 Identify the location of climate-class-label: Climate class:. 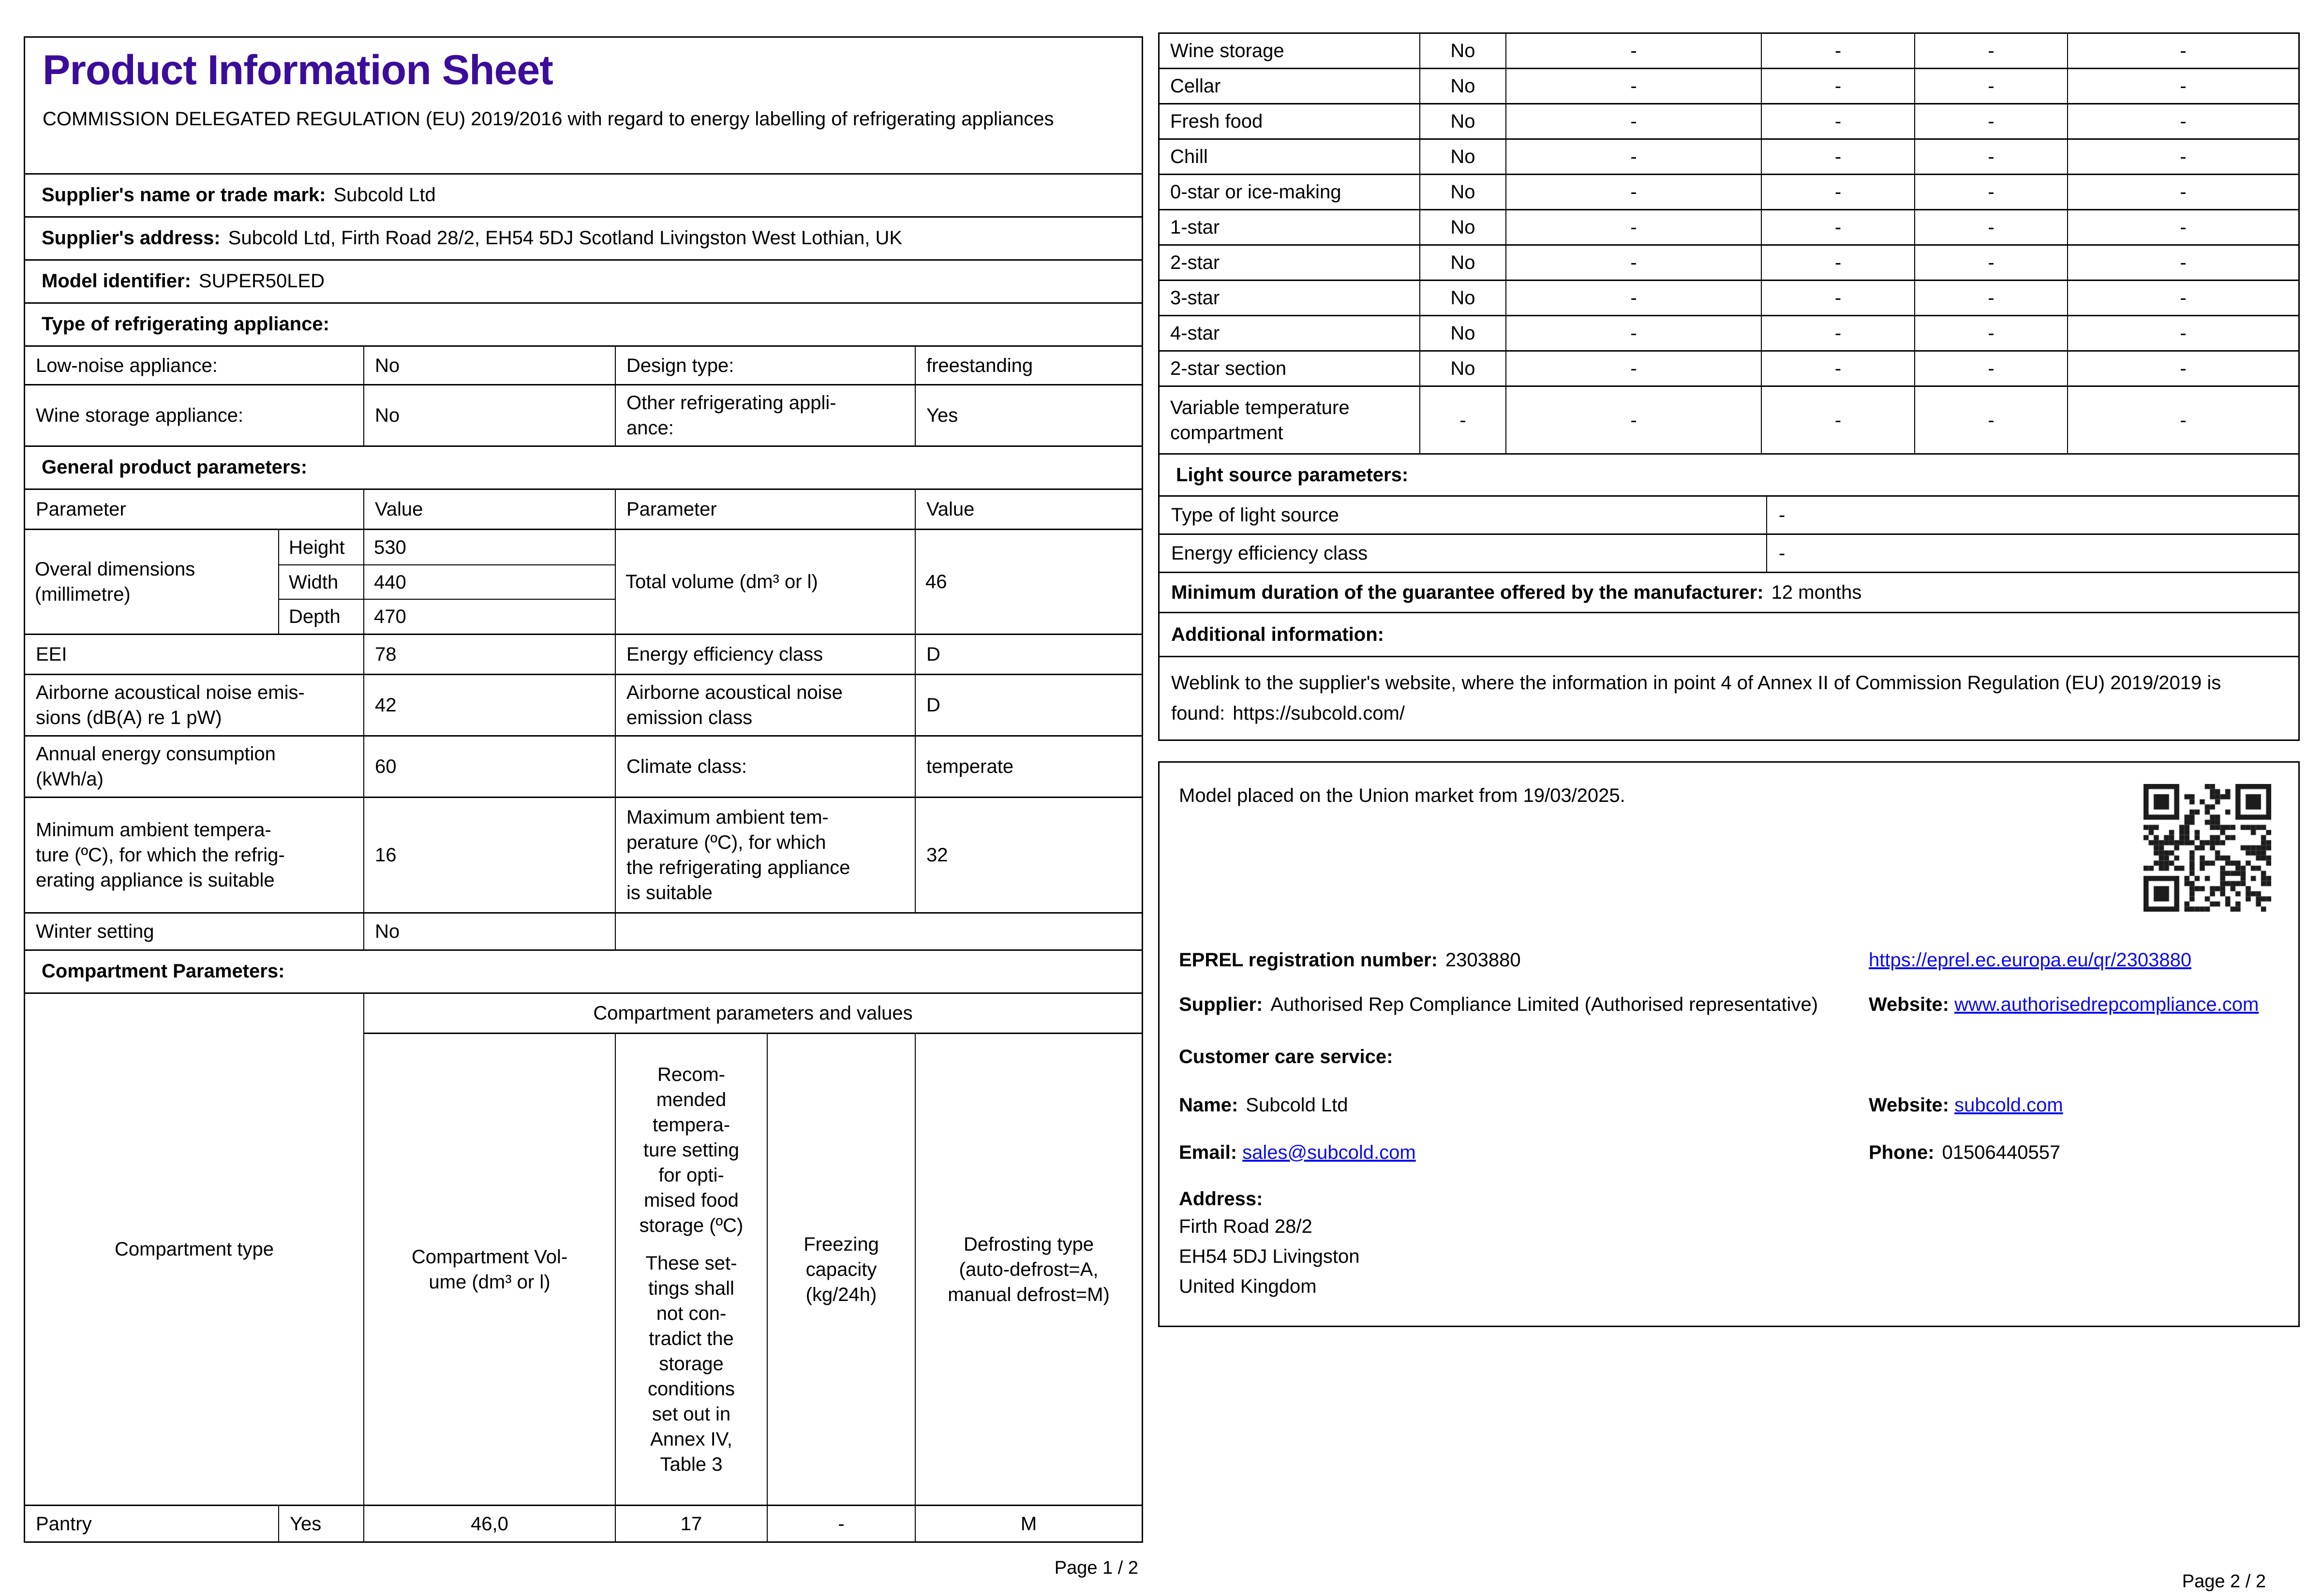
(765, 767).